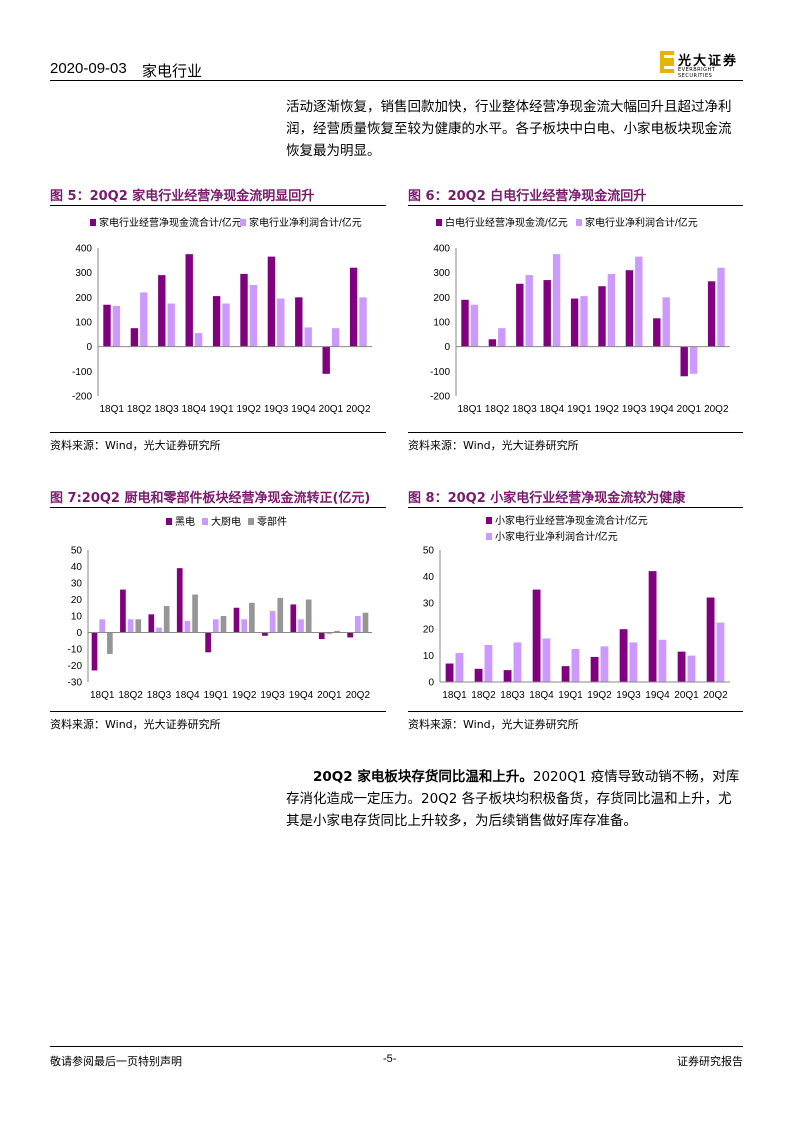  Describe the element at coordinates (77, 617) in the screenshot. I see `y-tick-label: 10` at that location.